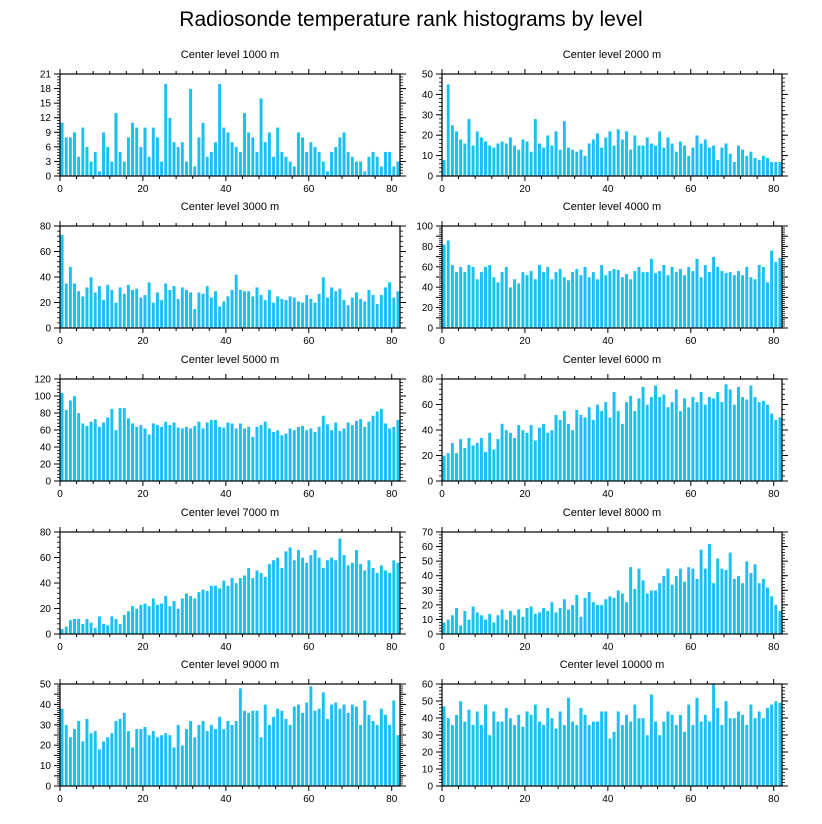 Image resolution: width=822 pixels, height=824 pixels. I want to click on x-tick-label: 40, so click(226, 494).